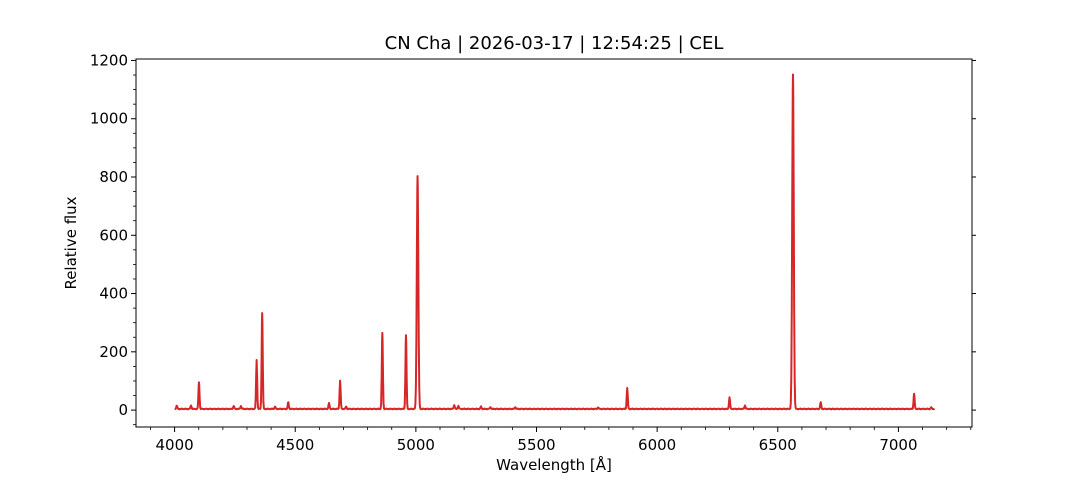  I want to click on x-tick-label: 4000, so click(175, 445).